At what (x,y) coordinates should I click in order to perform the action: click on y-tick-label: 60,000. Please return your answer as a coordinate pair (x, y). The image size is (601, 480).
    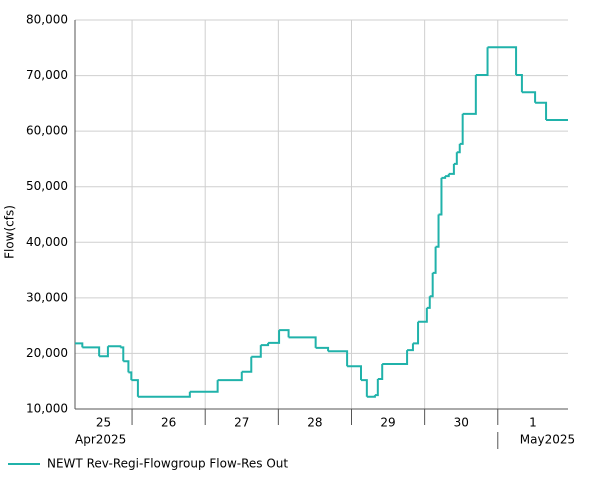
    Looking at the image, I should click on (47, 131).